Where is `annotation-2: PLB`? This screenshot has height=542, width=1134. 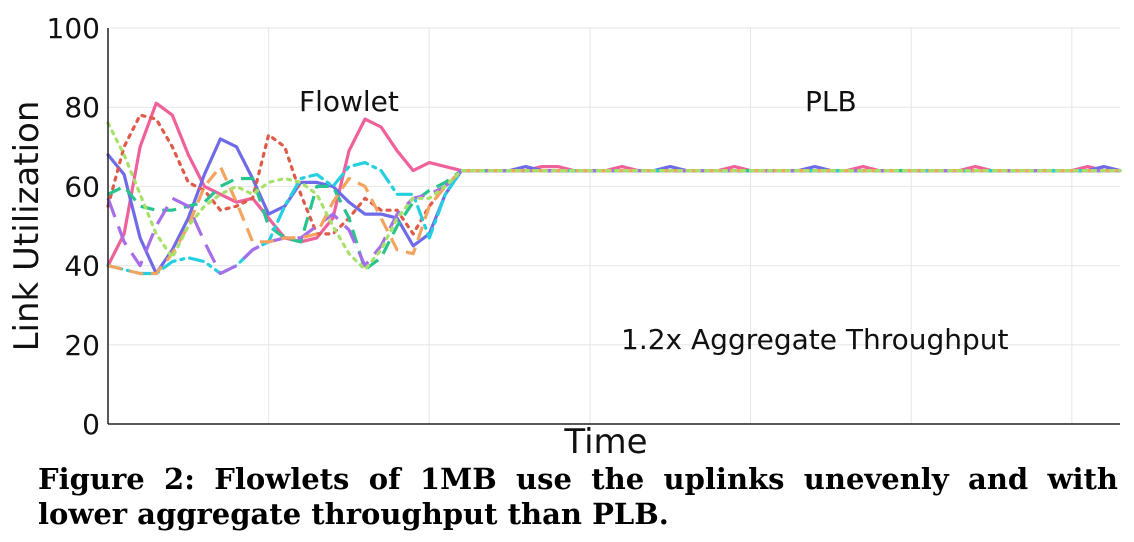 annotation-2: PLB is located at coordinates (831, 101).